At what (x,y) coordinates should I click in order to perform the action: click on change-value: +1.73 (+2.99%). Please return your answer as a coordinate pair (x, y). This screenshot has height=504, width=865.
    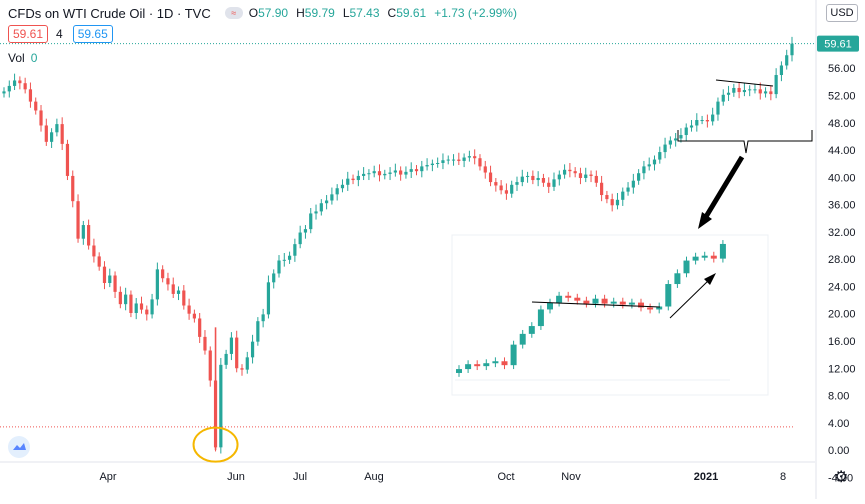
    Looking at the image, I should click on (475, 13).